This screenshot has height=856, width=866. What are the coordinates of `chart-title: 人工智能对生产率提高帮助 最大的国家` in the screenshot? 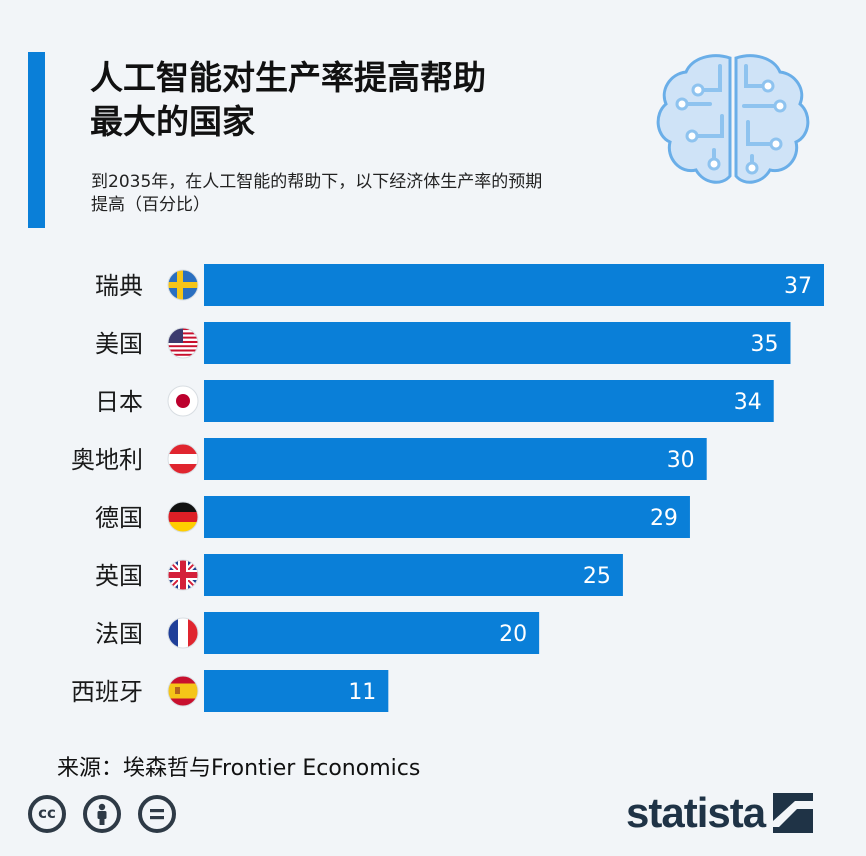 It's located at (350, 100).